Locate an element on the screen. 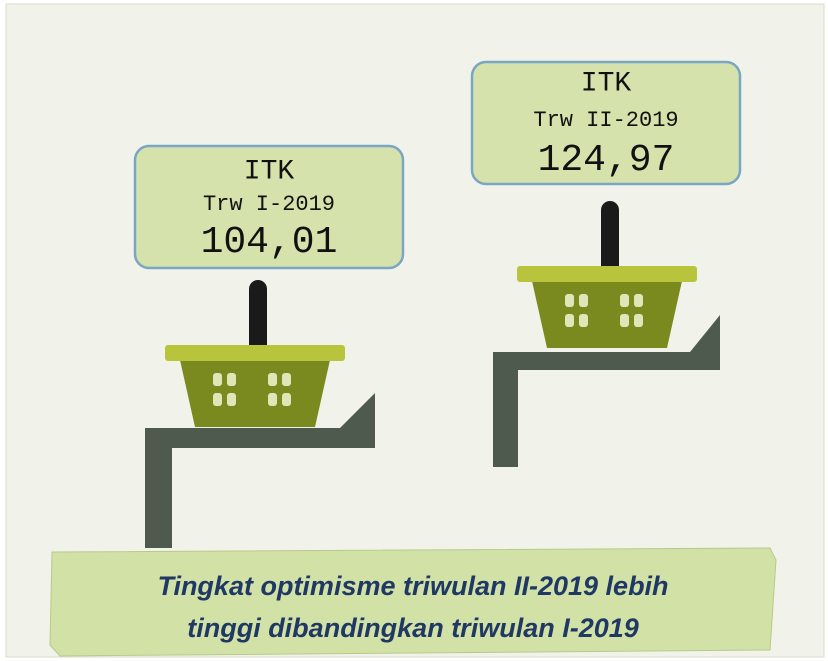 The image size is (828, 661). card: ITK Trw II-2019 124,97 is located at coordinates (606, 123).